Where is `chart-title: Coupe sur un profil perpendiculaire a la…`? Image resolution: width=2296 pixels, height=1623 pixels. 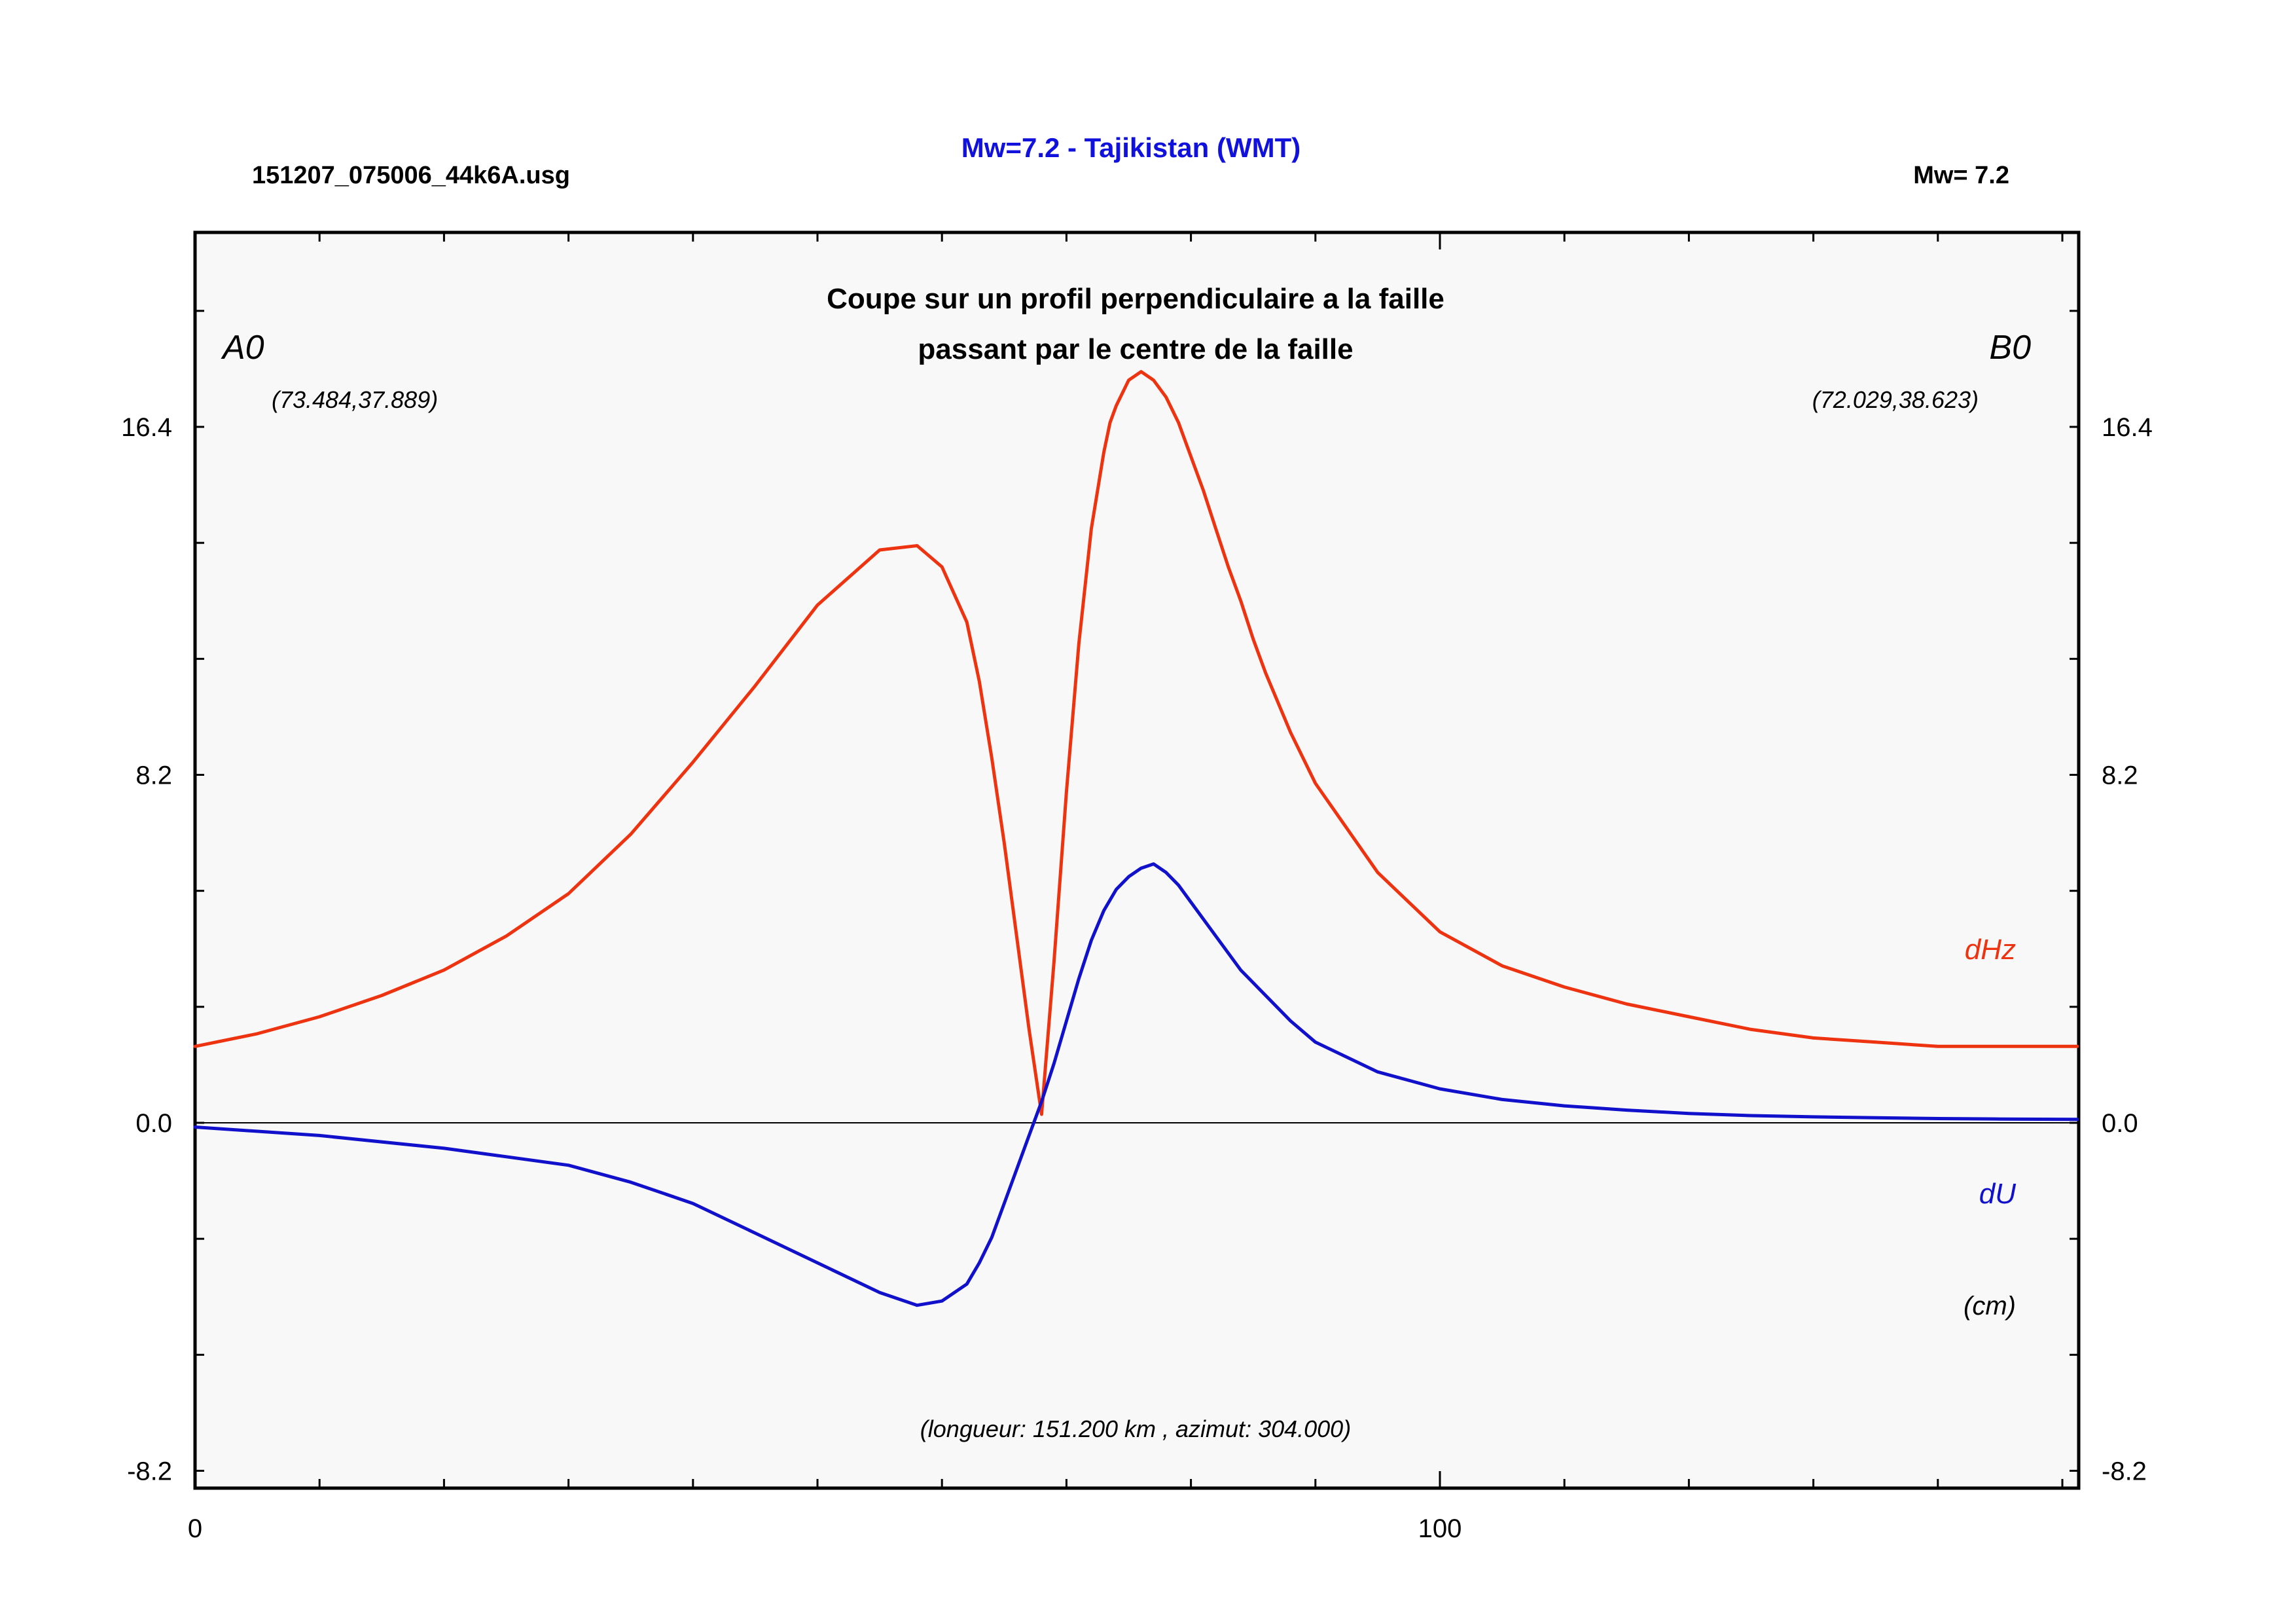 chart-title: Coupe sur un profil perpendiculaire a la… is located at coordinates (1135, 299).